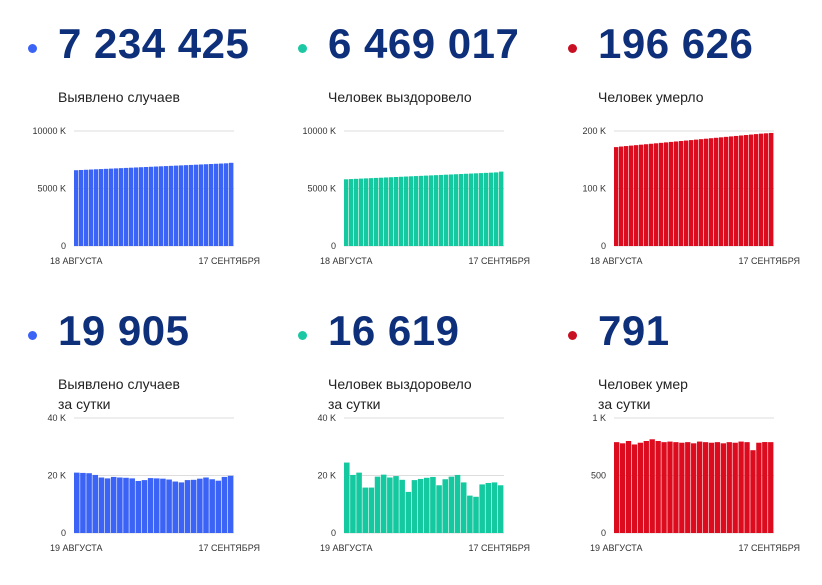 The height and width of the screenshot is (585, 822). I want to click on x-start-label: 19 АВГУСТА, so click(76, 548).